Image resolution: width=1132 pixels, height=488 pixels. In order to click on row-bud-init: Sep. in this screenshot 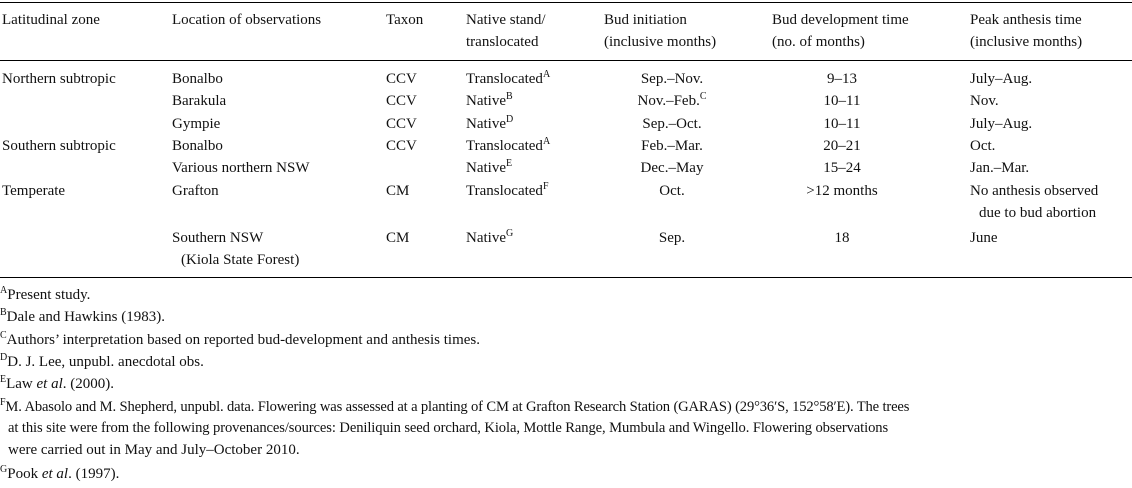, I will do `click(672, 238)`.